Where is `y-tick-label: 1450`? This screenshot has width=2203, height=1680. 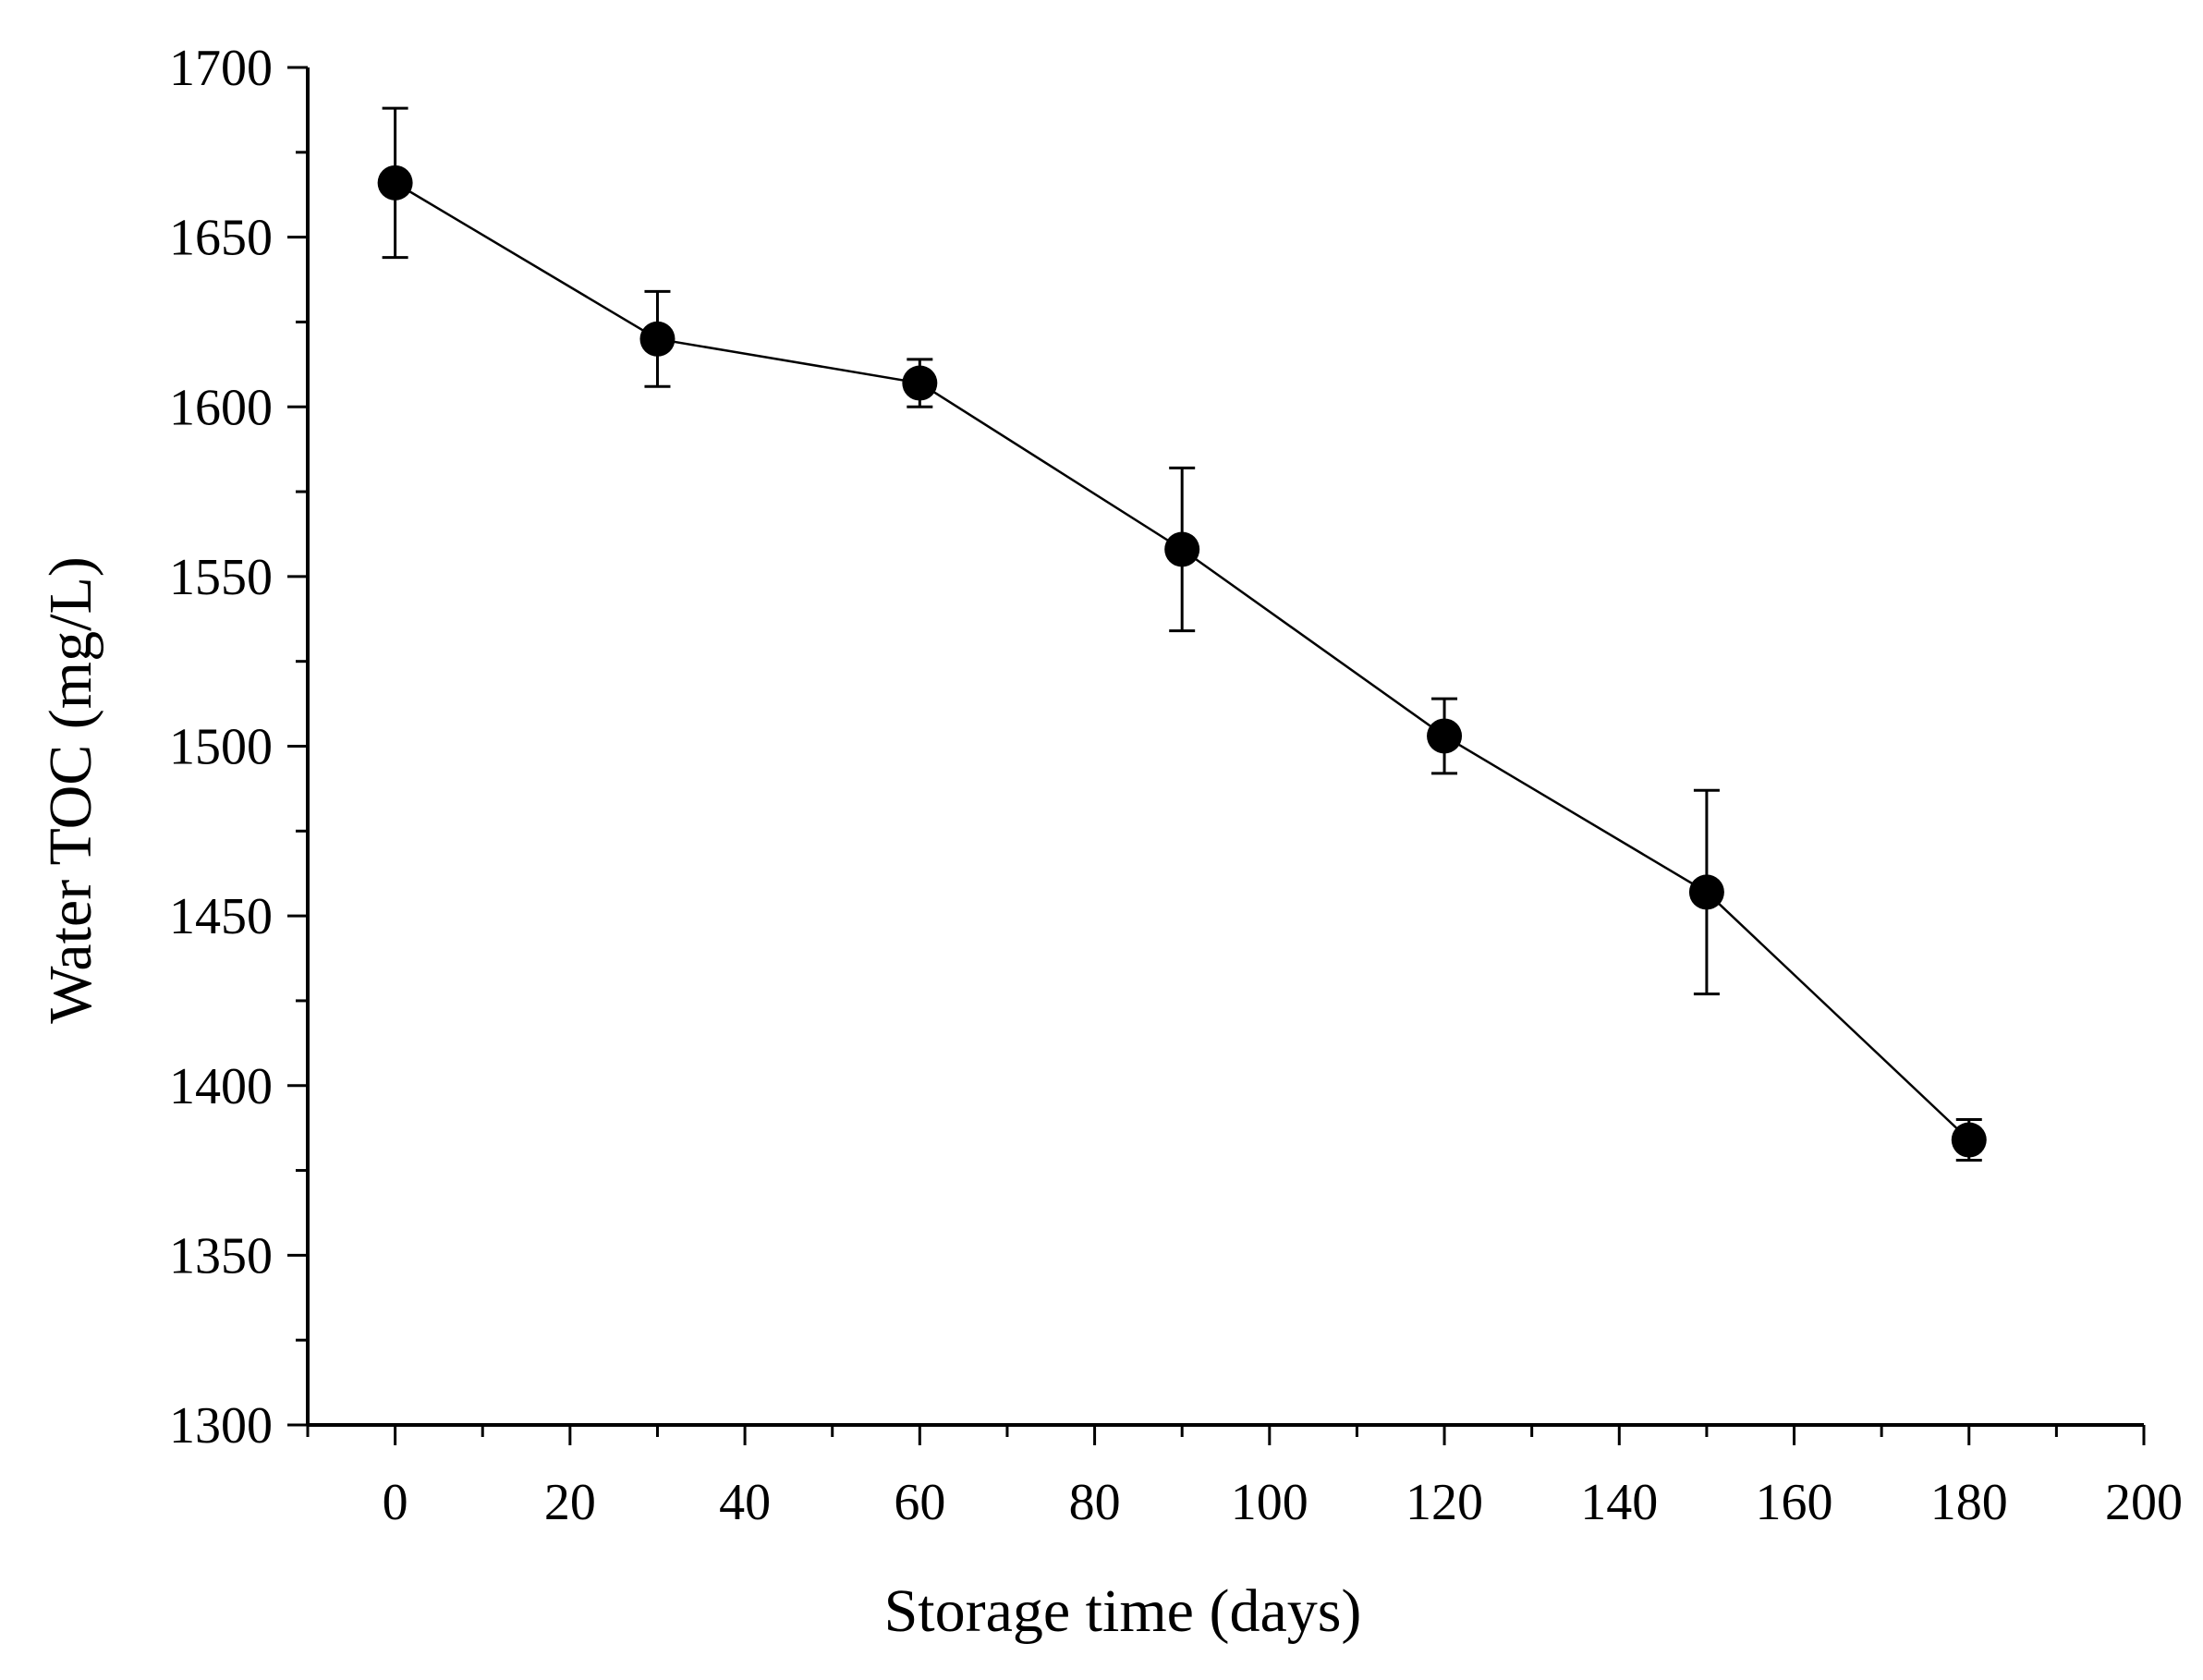
y-tick-label: 1450 is located at coordinates (221, 916).